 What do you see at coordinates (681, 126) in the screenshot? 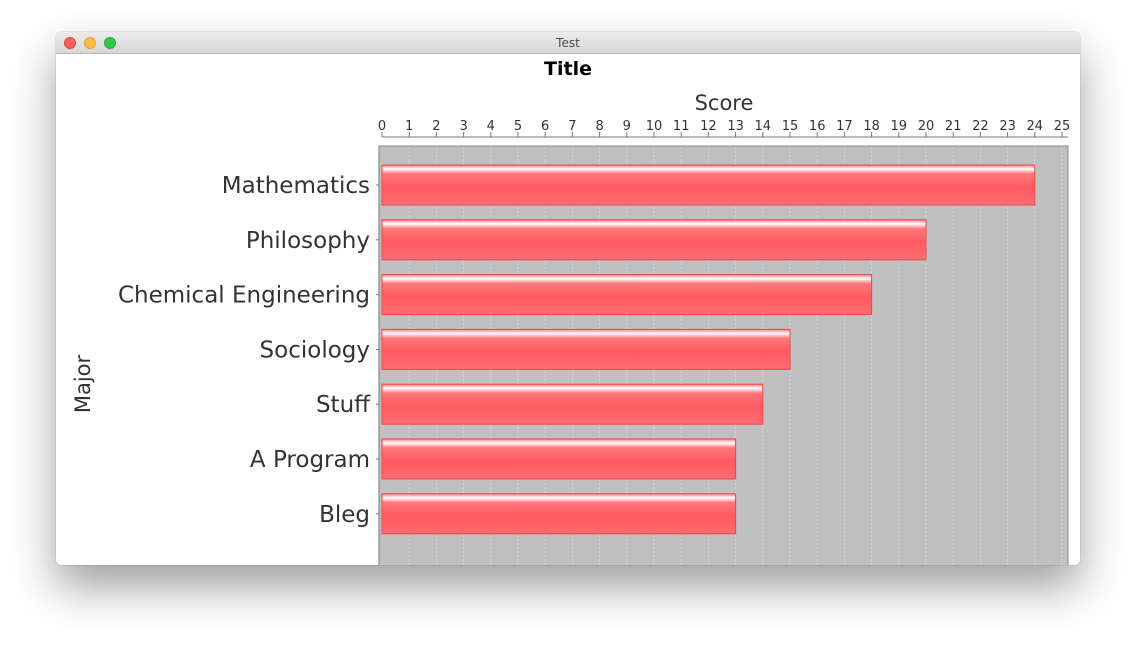
I see `x-tick-label: 11` at bounding box center [681, 126].